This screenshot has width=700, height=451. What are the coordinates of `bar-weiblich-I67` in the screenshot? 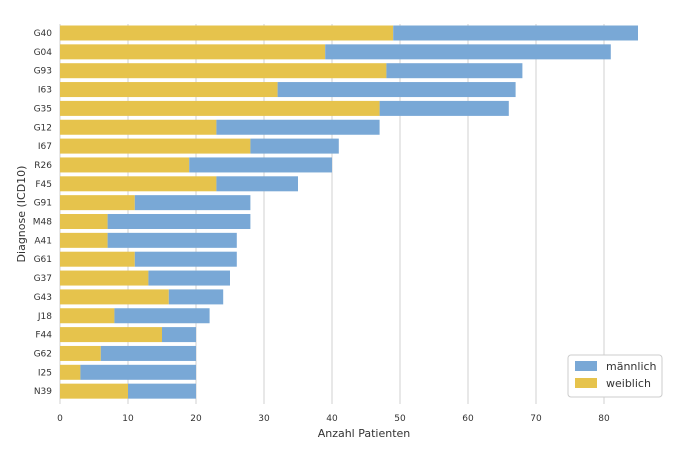 It's located at (155, 146).